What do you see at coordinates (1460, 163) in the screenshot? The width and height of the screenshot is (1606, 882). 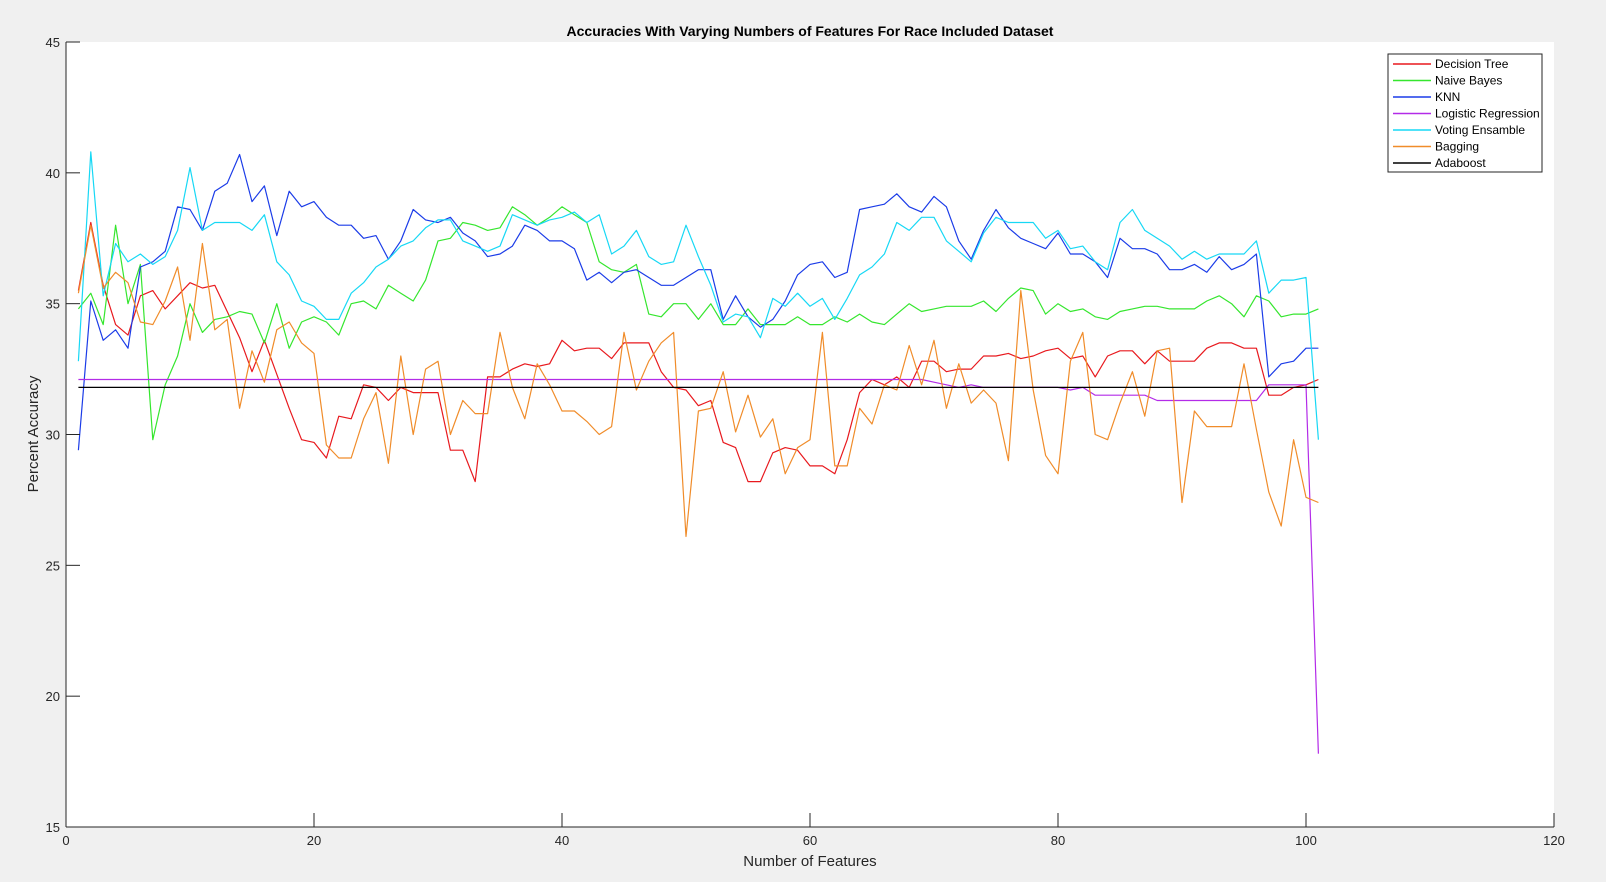 I see `legend-label: Adaboost` at bounding box center [1460, 163].